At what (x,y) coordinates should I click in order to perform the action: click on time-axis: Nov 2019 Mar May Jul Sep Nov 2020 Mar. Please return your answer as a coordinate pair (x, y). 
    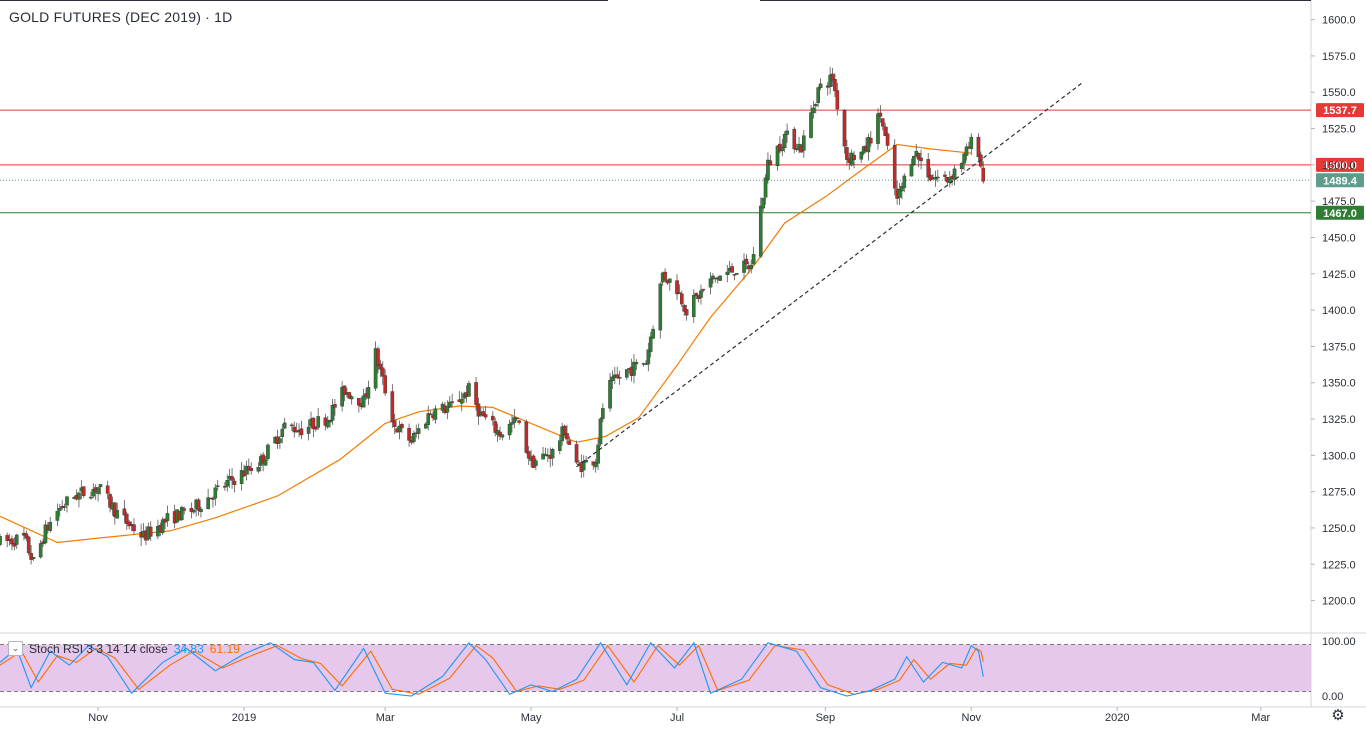
    Looking at the image, I should click on (679, 715).